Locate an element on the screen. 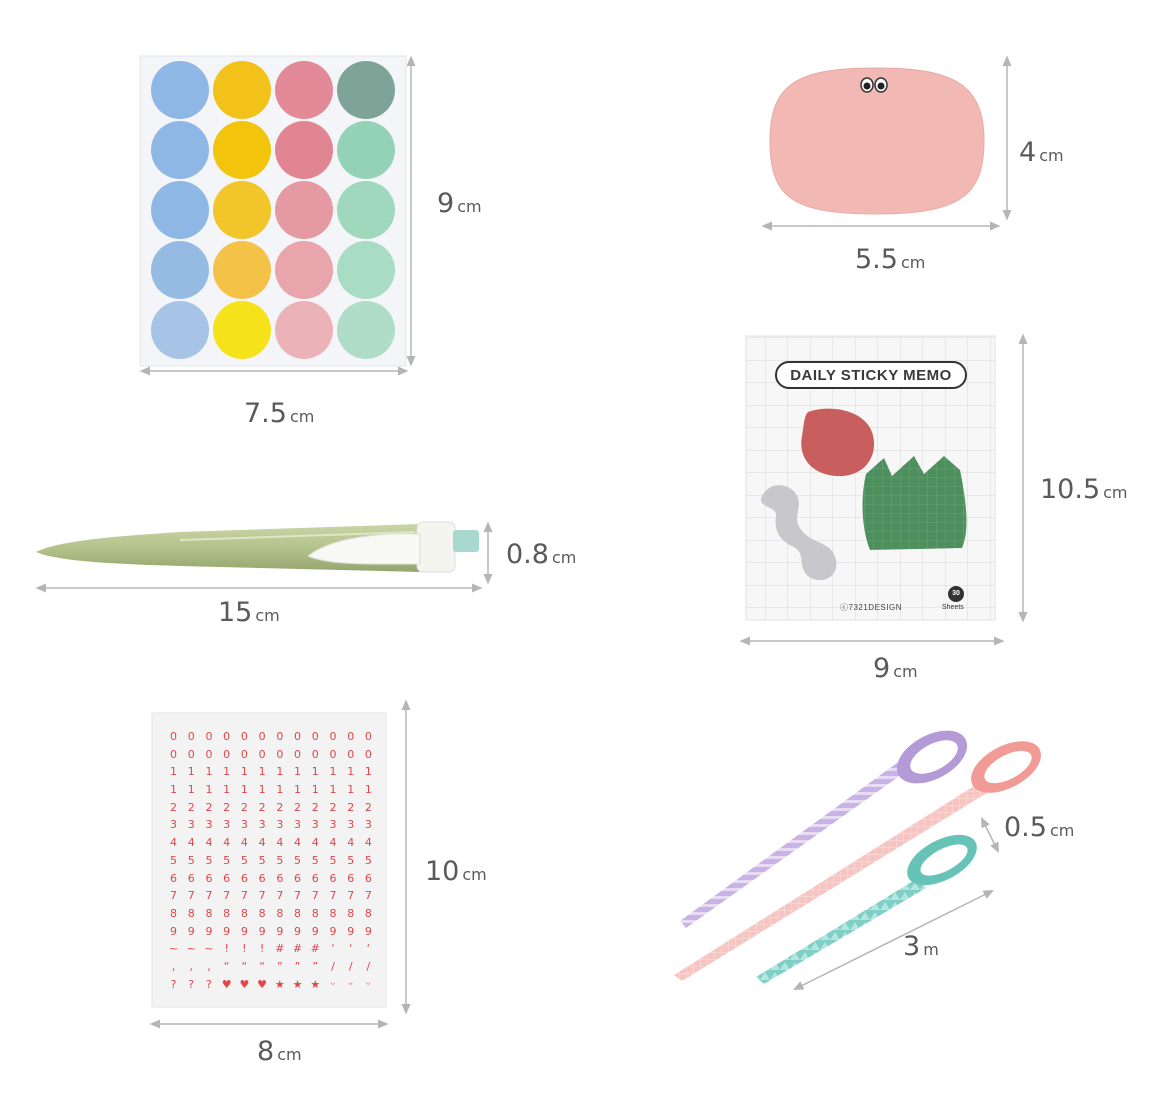 The image size is (1167, 1099). number-sticker: ~ is located at coordinates (209, 949).